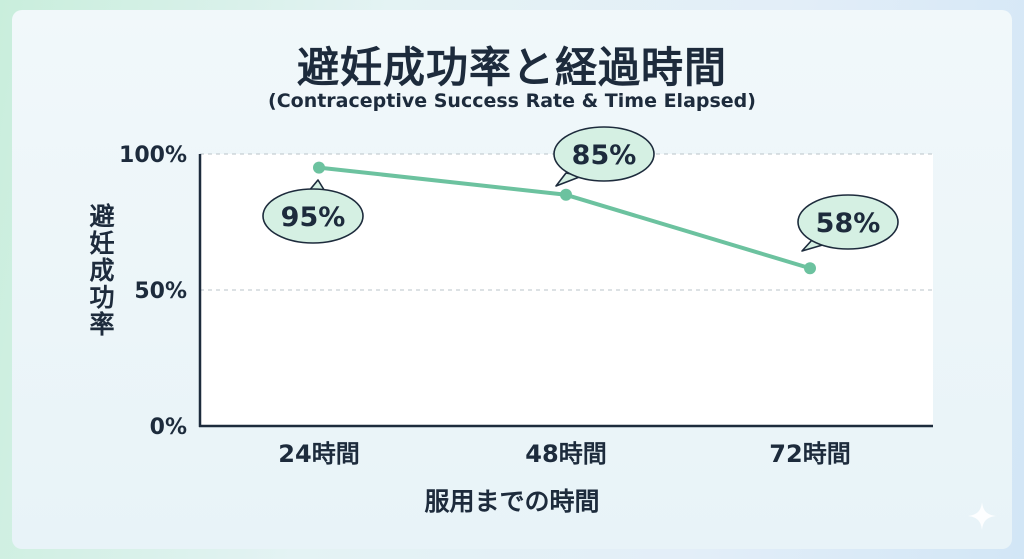 This screenshot has width=1024, height=559. I want to click on y-tick-label: 50%, so click(160, 291).